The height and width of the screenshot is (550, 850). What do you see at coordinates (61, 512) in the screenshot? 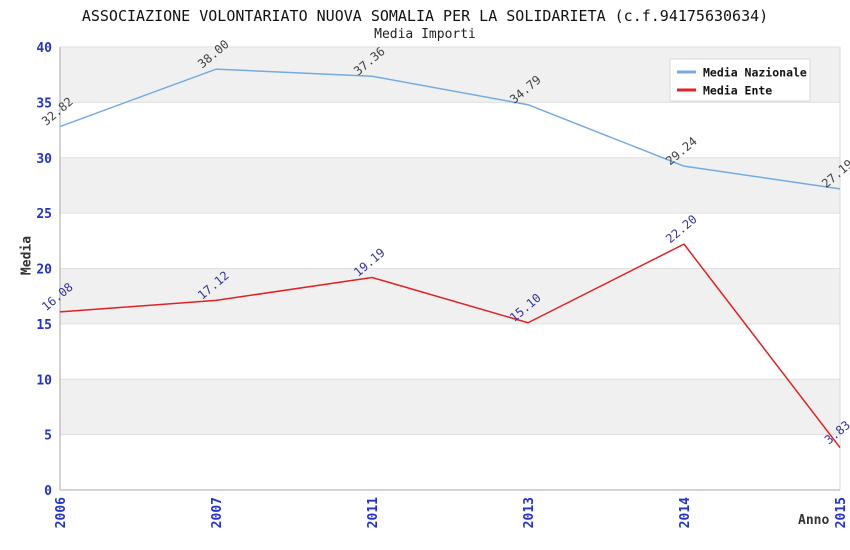
I see `x-axis-tick-label: 2006` at bounding box center [61, 512].